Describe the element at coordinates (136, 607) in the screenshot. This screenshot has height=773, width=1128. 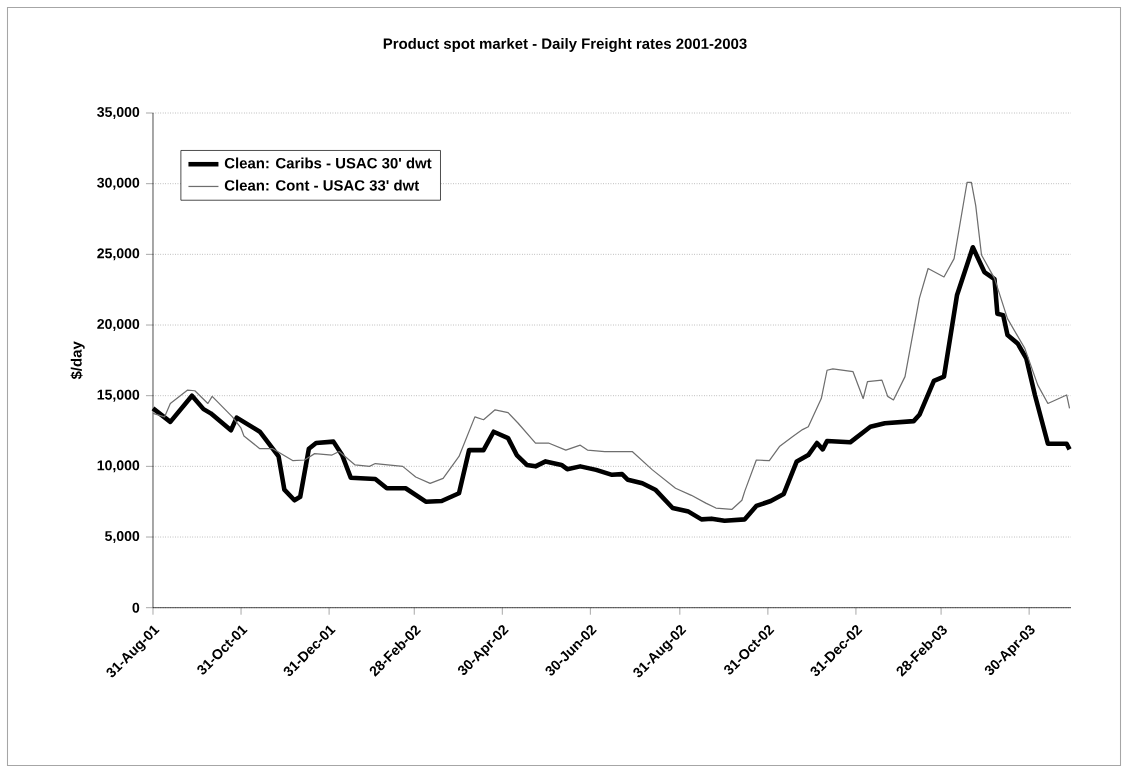
I see `y-tick-label: 0` at that location.